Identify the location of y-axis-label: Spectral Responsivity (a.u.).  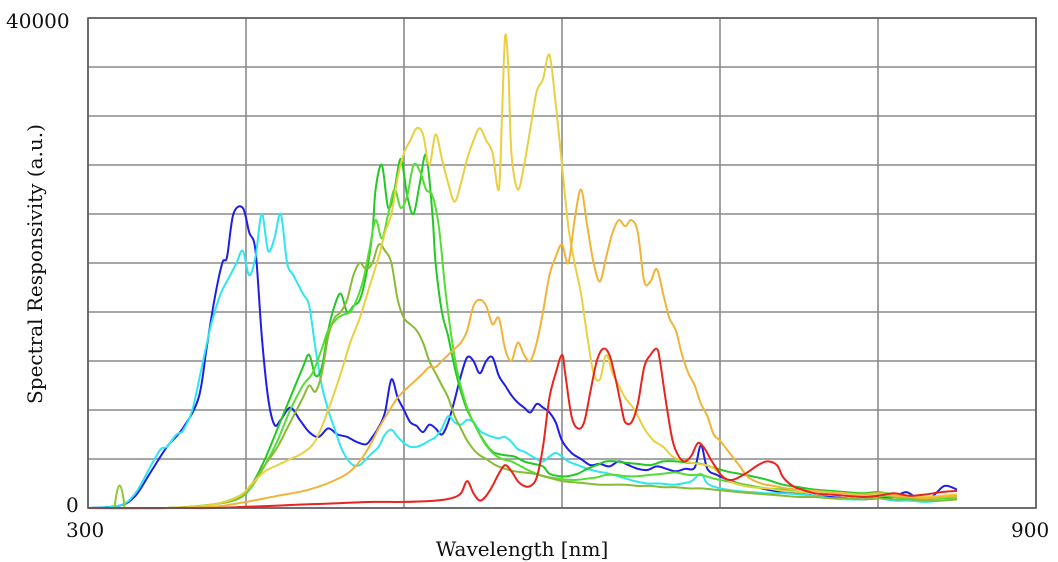
(35, 264).